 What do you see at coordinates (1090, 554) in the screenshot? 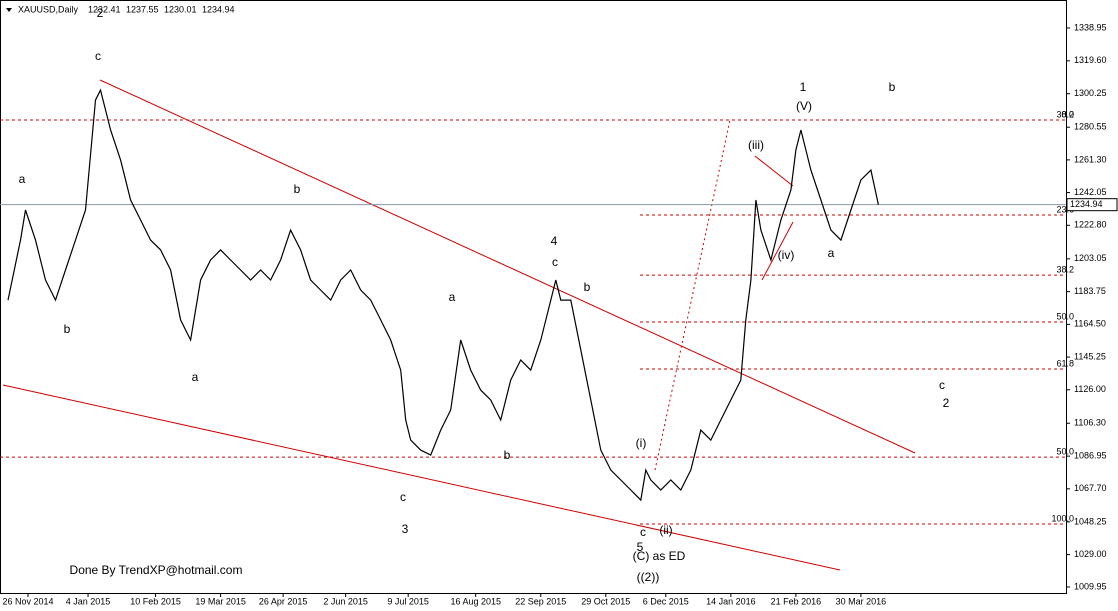
I see `y-tick-label: 1029.00` at bounding box center [1090, 554].